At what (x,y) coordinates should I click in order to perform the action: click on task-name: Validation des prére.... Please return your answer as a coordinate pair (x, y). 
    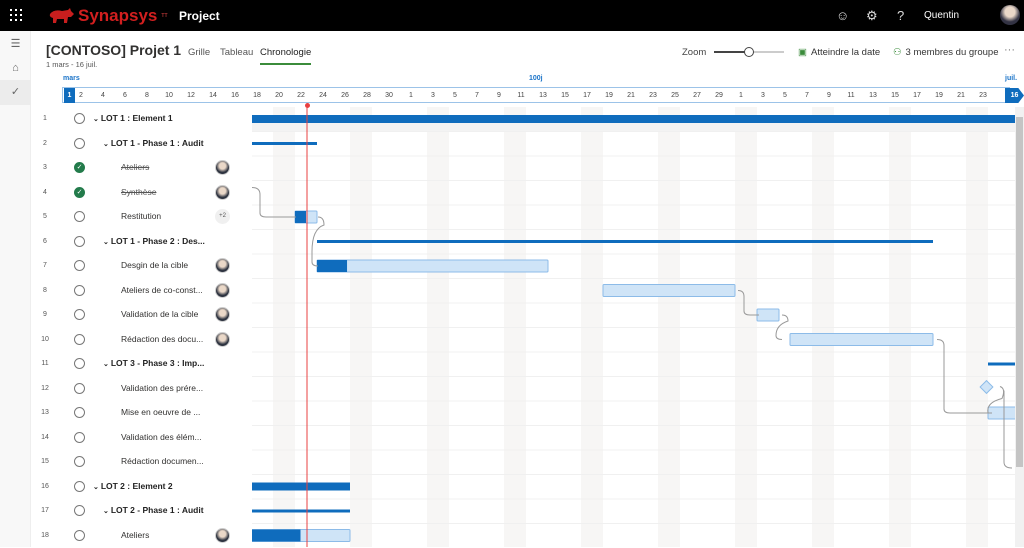
    Looking at the image, I should click on (162, 388).